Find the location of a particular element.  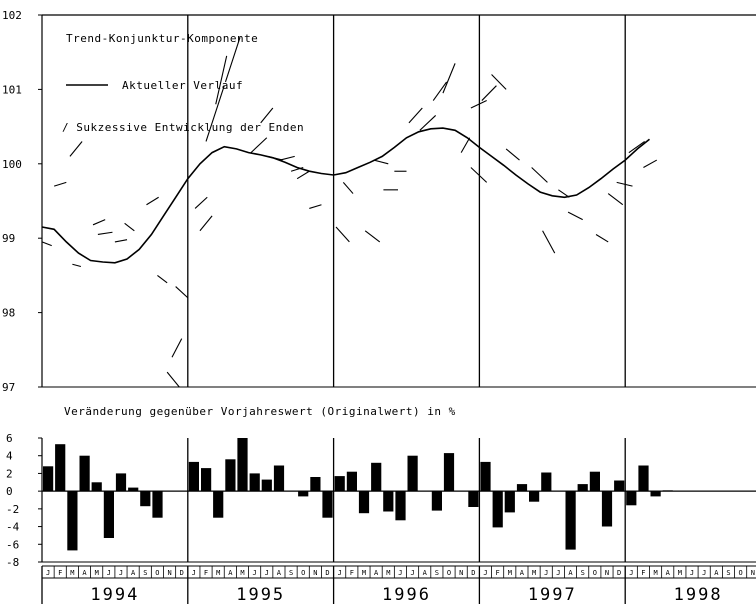

year-label: 1996 is located at coordinates (406, 594).